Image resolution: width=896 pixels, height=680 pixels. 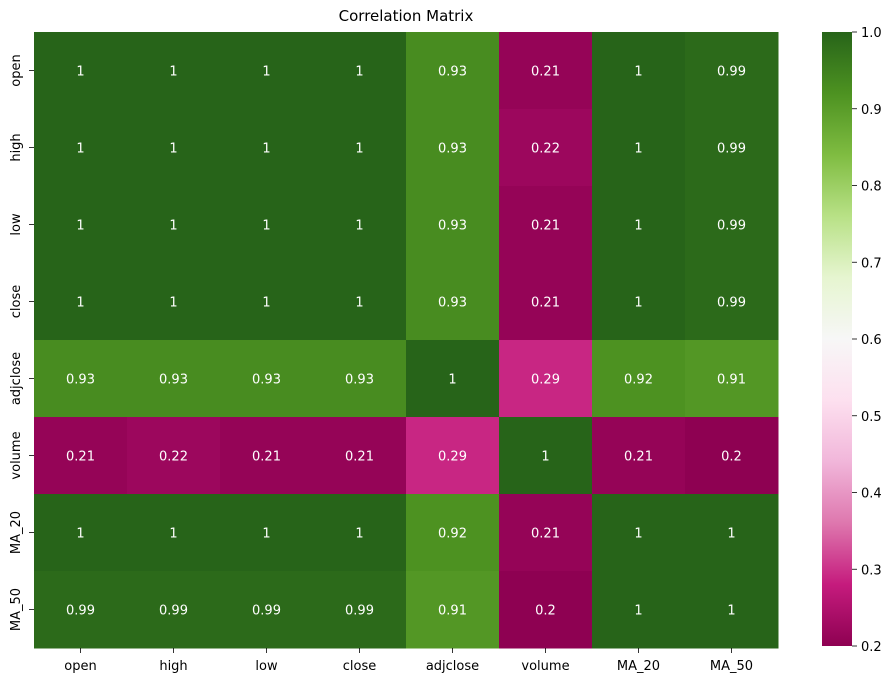 What do you see at coordinates (545, 666) in the screenshot?
I see `x-tick-label: volume` at bounding box center [545, 666].